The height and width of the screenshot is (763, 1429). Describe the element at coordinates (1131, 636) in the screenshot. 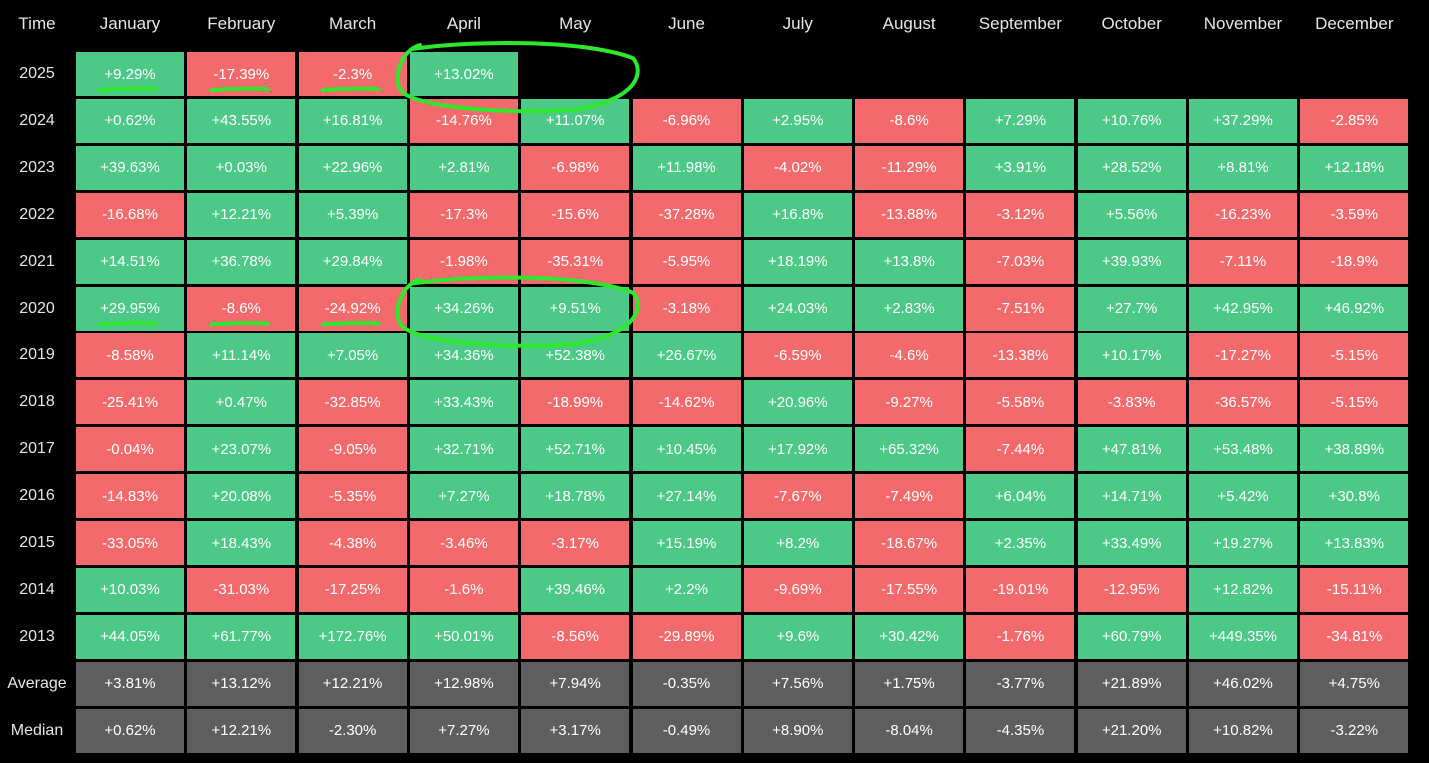

I see `cell-2013-october: +60.79%` at that location.